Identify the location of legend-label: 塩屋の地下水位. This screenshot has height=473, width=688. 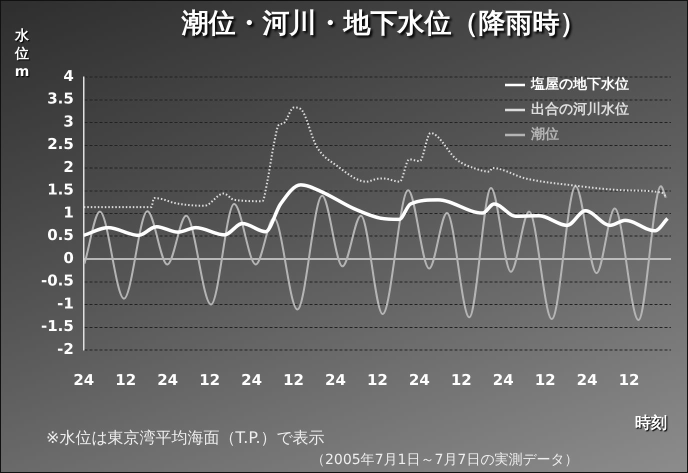
(579, 84).